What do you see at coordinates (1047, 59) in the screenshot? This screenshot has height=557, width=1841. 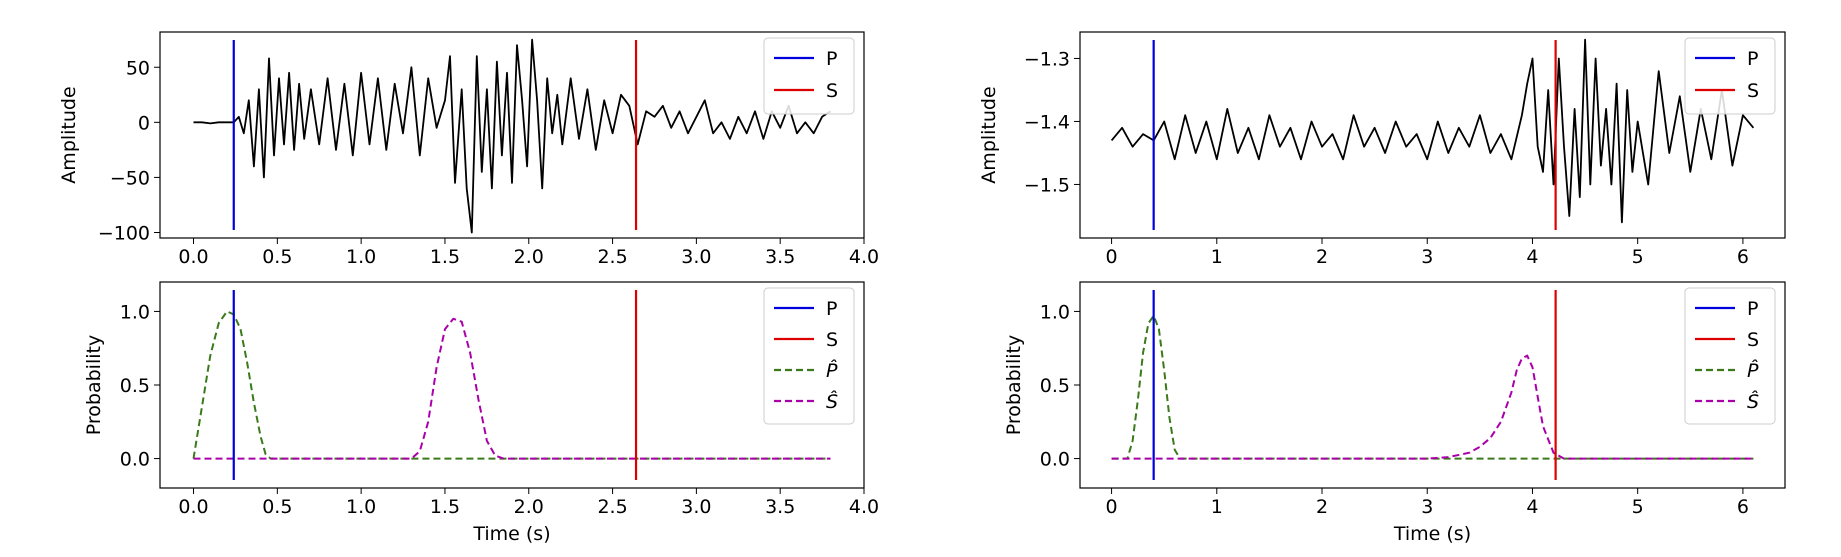 I see `y-tick-label: −1.3` at bounding box center [1047, 59].